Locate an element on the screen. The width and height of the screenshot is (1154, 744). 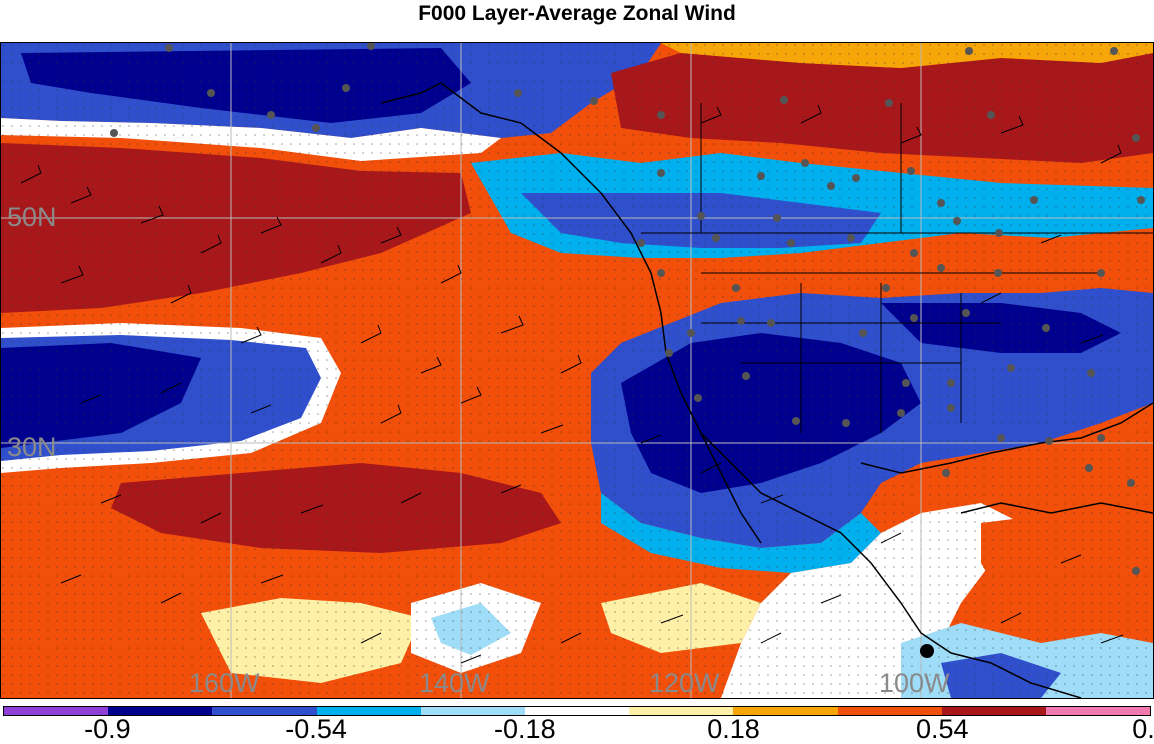
marker-large is located at coordinates (927, 651).